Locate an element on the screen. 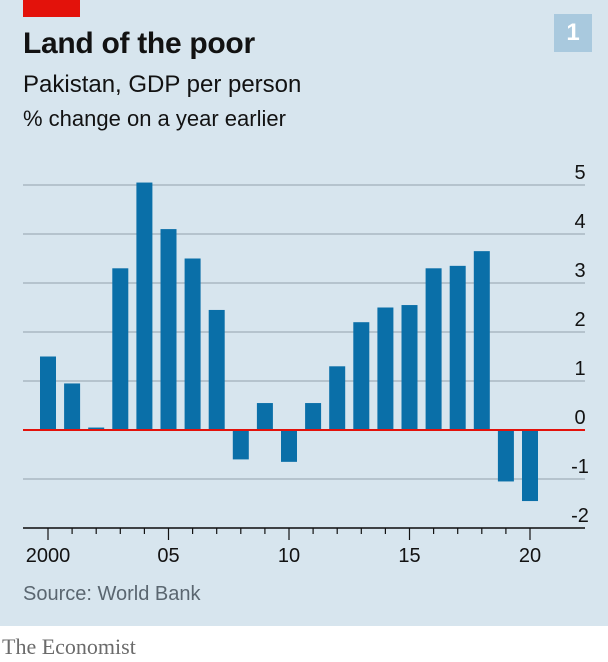  y-tick-label: -1 is located at coordinates (580, 467).